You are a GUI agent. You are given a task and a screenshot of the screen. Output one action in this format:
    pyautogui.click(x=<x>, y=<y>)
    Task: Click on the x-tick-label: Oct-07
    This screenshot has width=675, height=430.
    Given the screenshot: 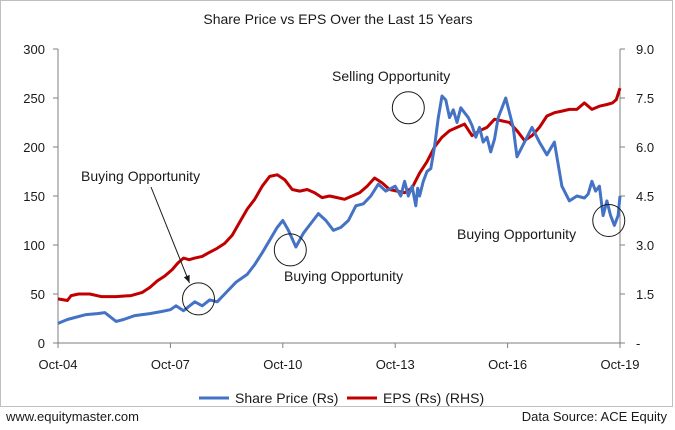 What is the action you would take?
    pyautogui.click(x=170, y=364)
    